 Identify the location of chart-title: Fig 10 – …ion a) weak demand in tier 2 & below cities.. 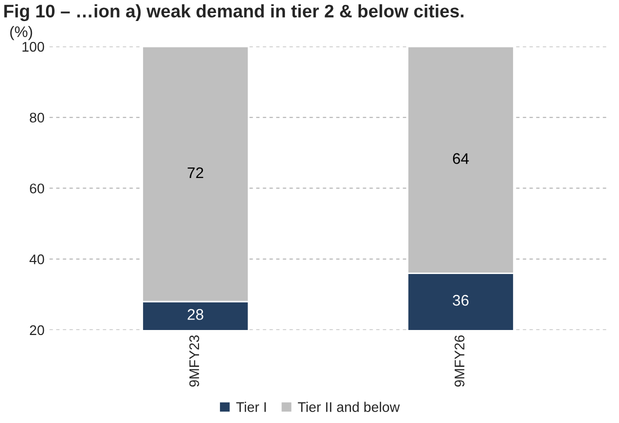
(234, 13).